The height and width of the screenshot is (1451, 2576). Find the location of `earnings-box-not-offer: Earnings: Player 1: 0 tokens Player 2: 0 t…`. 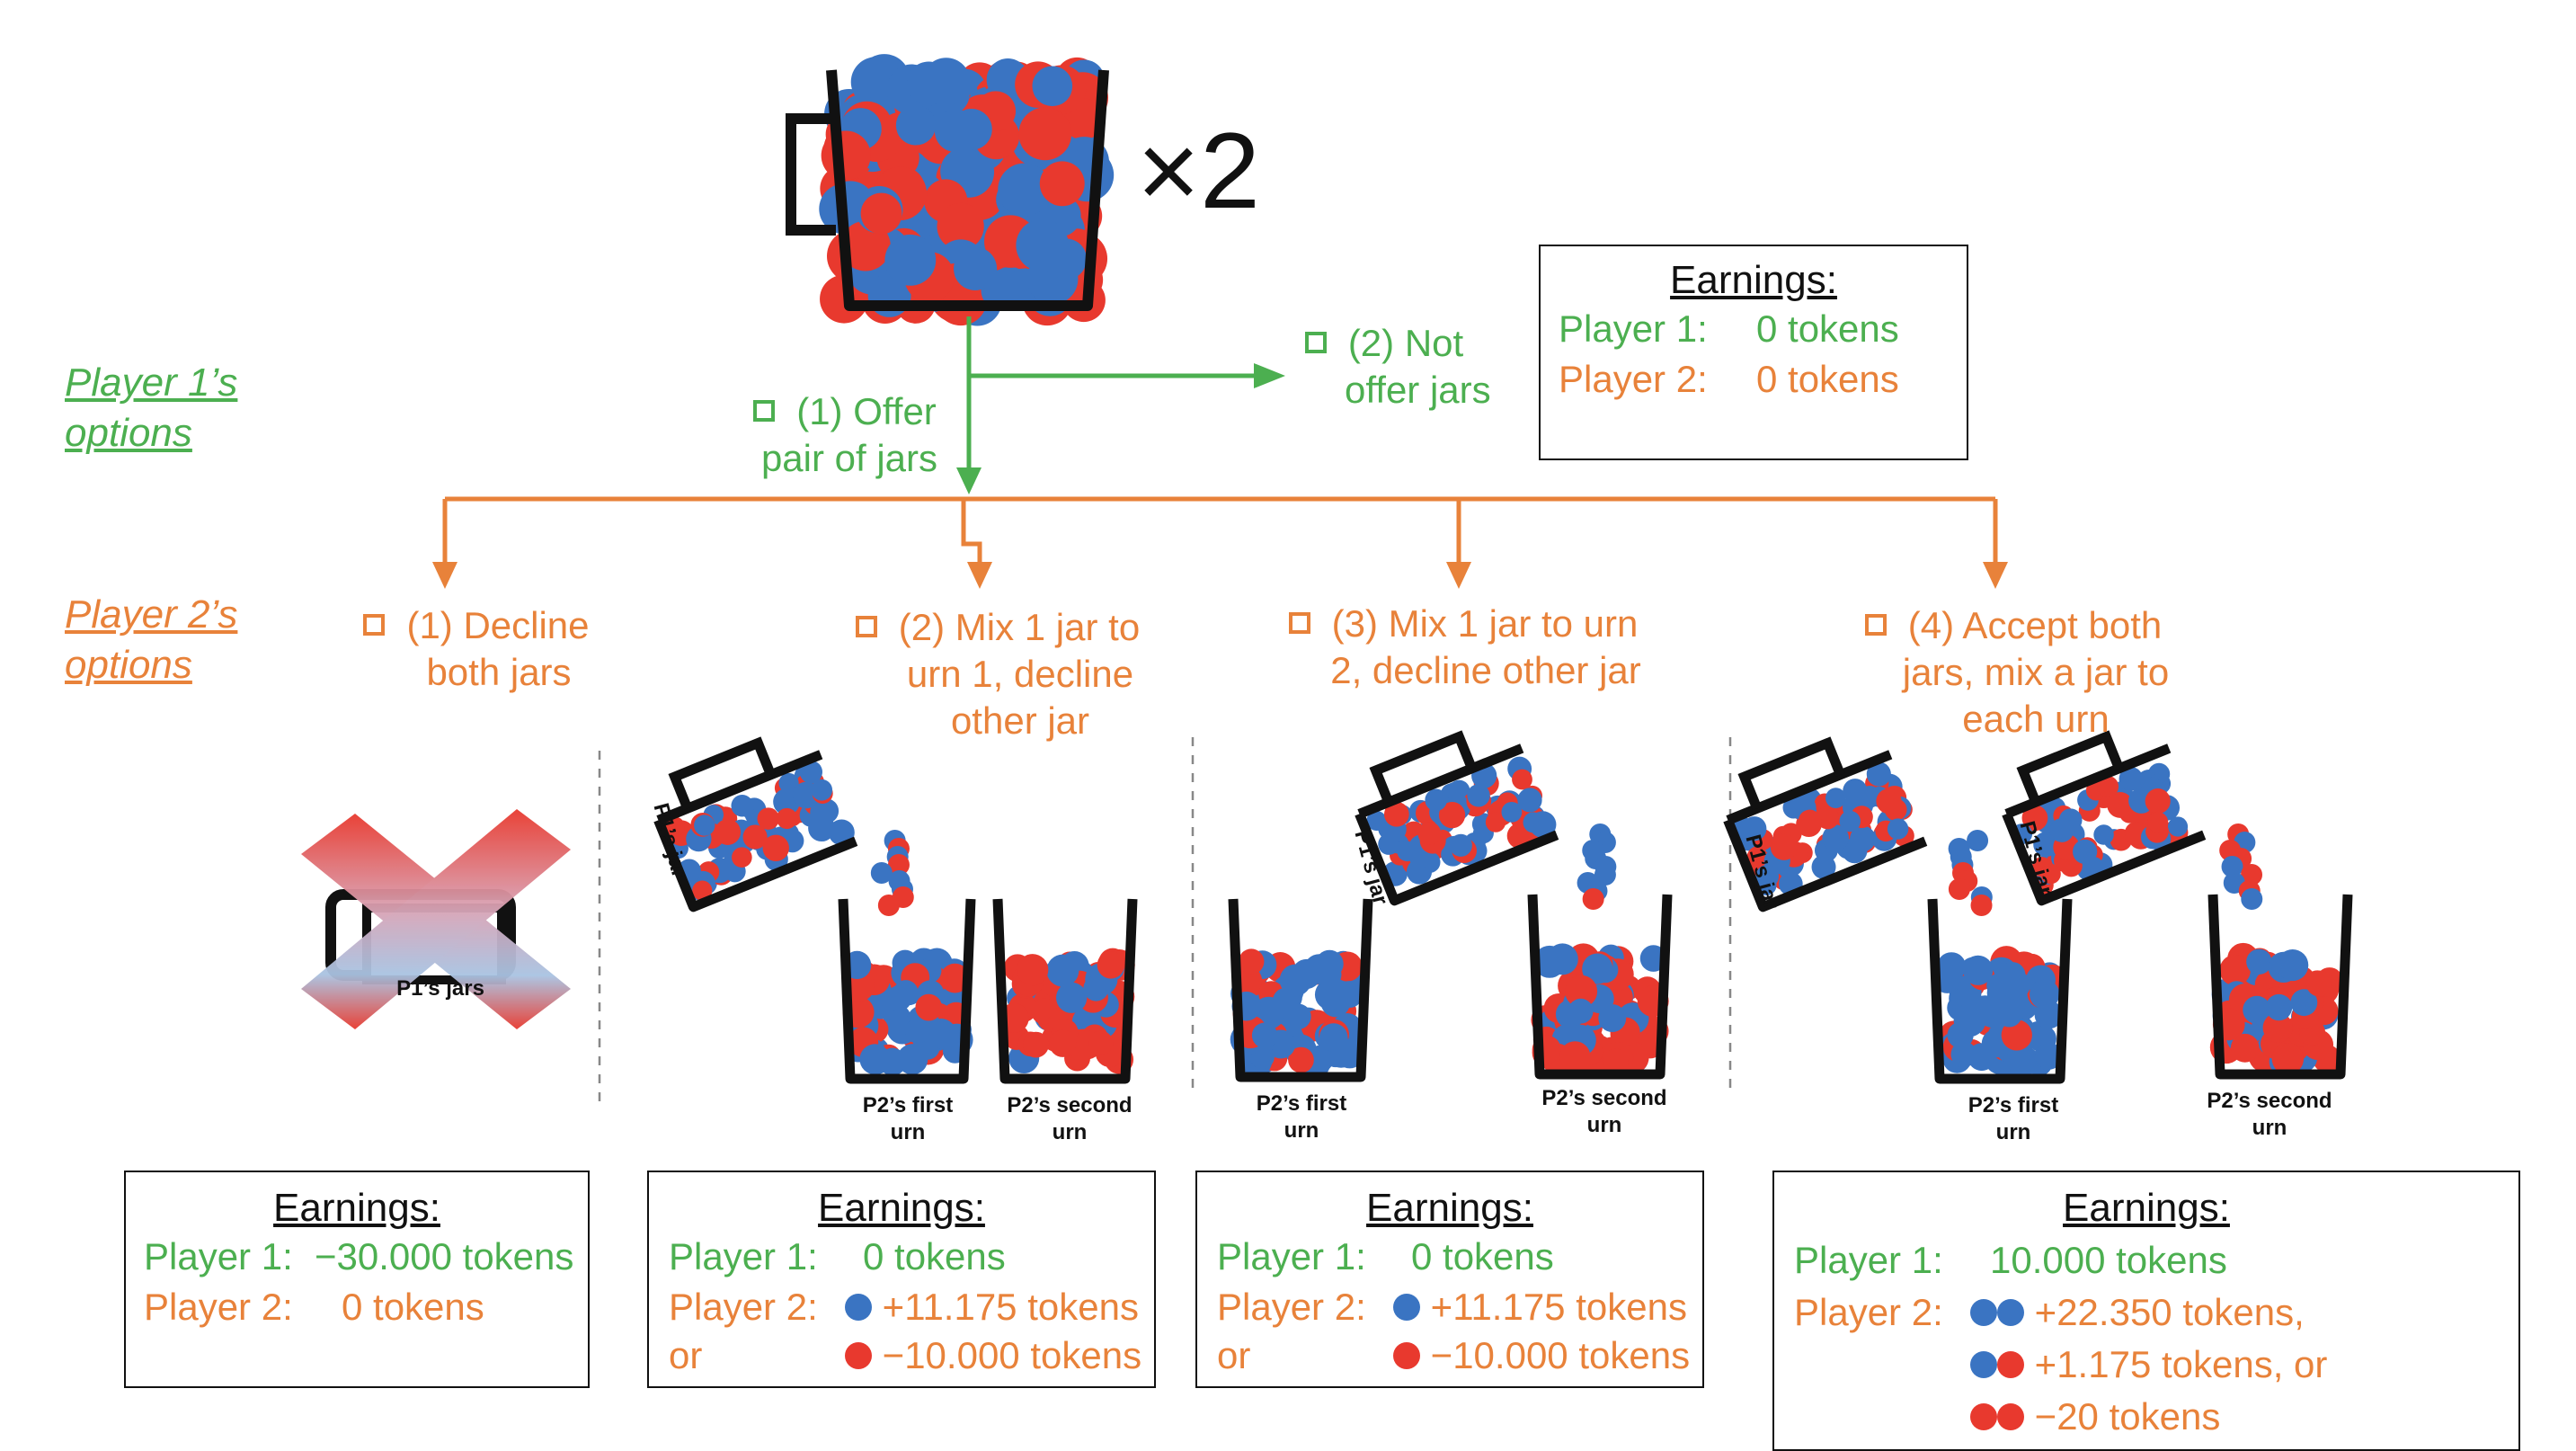

earnings-box-not-offer: Earnings: Player 1: 0 tokens Player 2: 0 t… is located at coordinates (1753, 352).